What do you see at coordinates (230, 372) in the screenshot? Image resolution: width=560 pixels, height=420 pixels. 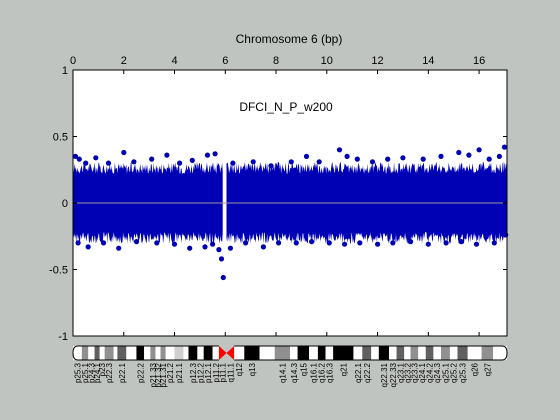 I see `band-label: q11.1` at bounding box center [230, 372].